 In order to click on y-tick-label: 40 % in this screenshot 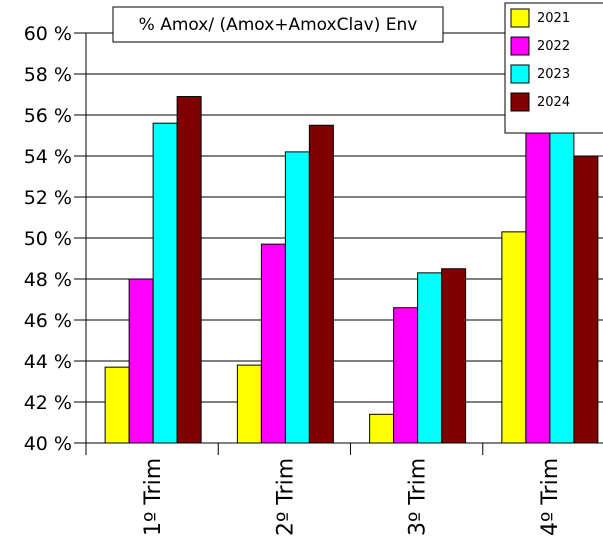, I will do `click(48, 444)`.